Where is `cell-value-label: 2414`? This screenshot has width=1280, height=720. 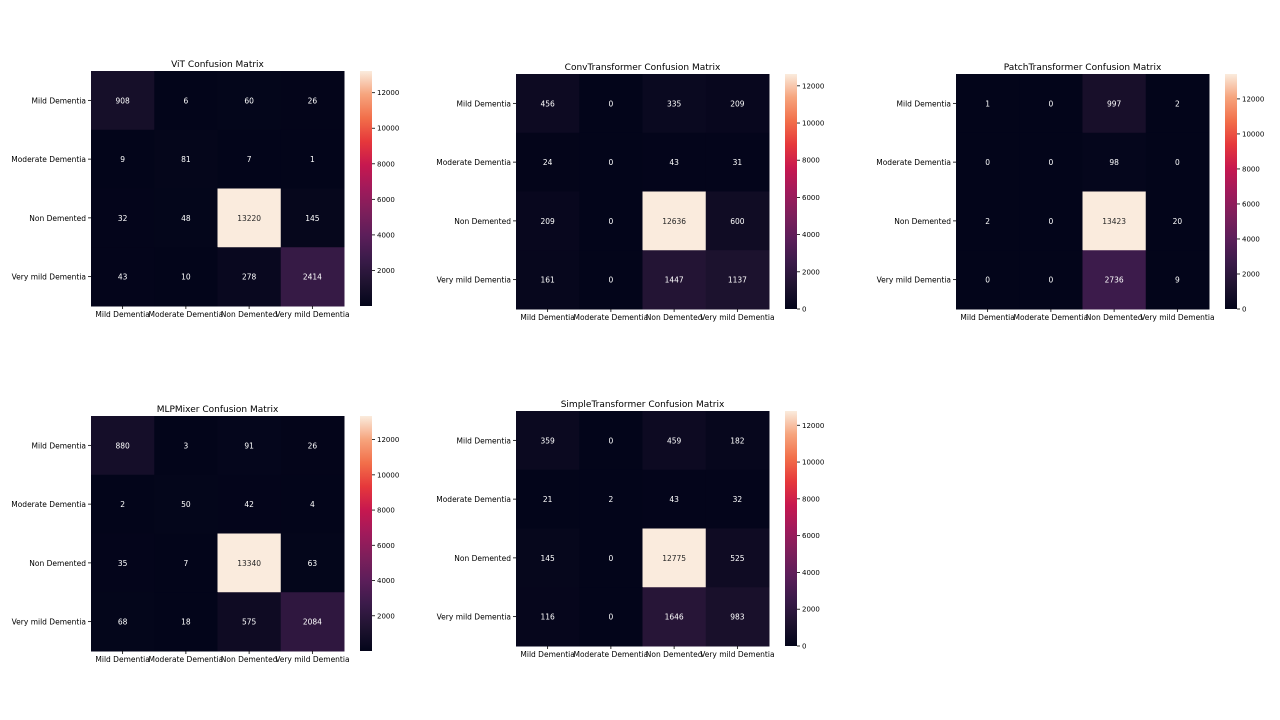 cell-value-label: 2414 is located at coordinates (312, 277).